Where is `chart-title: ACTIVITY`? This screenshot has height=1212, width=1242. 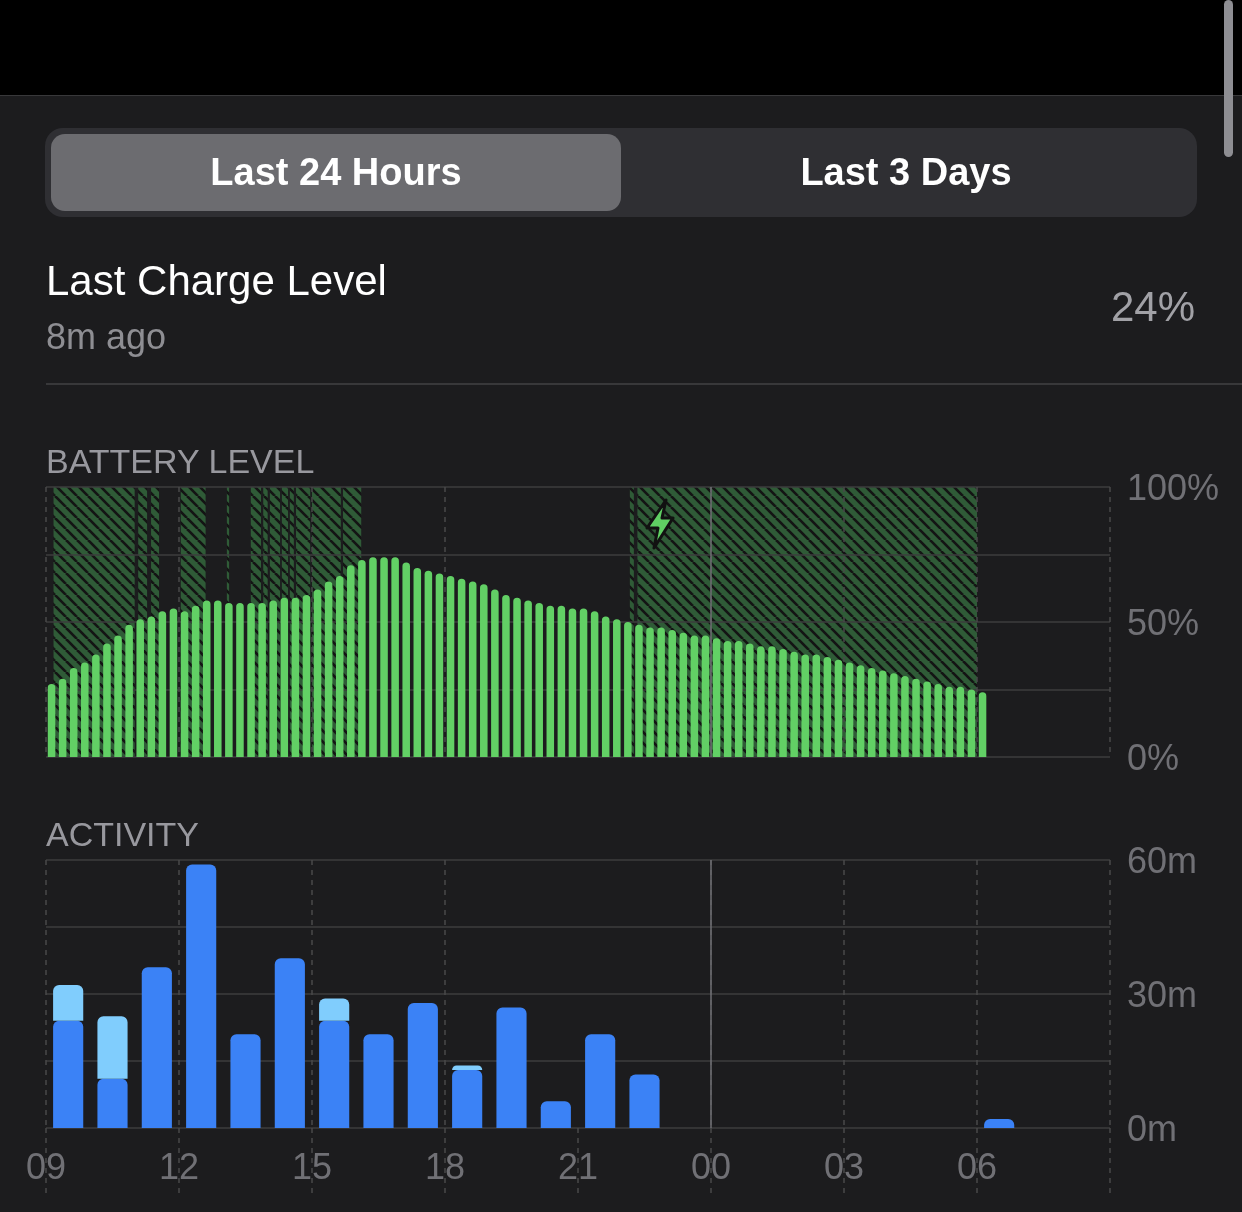 chart-title: ACTIVITY is located at coordinates (123, 834).